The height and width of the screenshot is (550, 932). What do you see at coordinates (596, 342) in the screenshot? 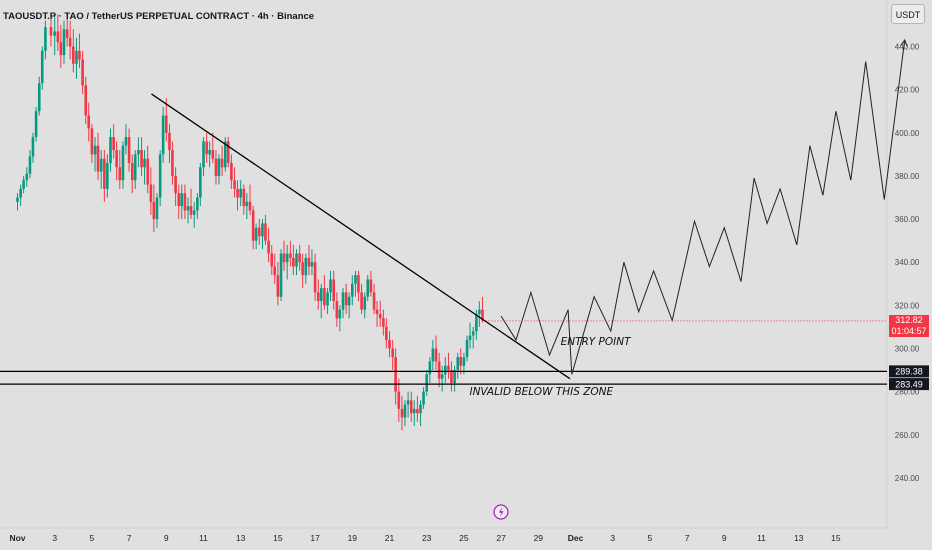
I see `annotation-label: ENTRY POINT` at bounding box center [596, 342].